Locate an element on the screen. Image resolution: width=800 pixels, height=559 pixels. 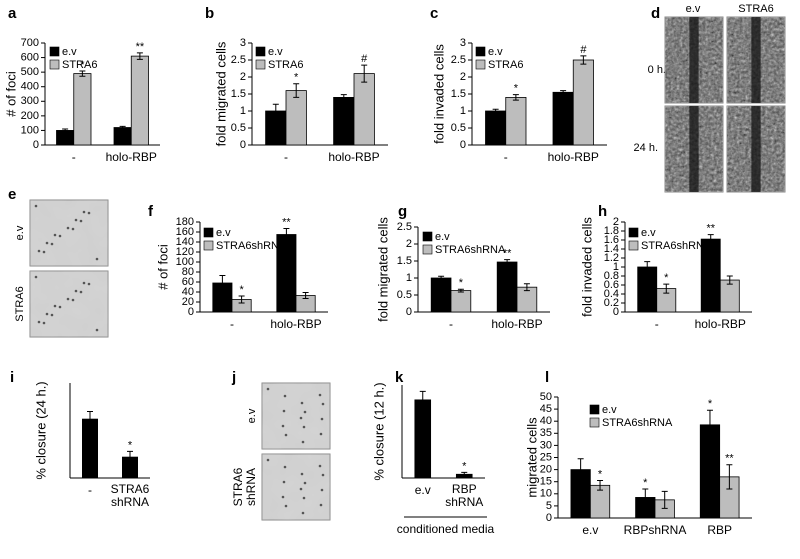
panel-letter: d is located at coordinates (655, 13).